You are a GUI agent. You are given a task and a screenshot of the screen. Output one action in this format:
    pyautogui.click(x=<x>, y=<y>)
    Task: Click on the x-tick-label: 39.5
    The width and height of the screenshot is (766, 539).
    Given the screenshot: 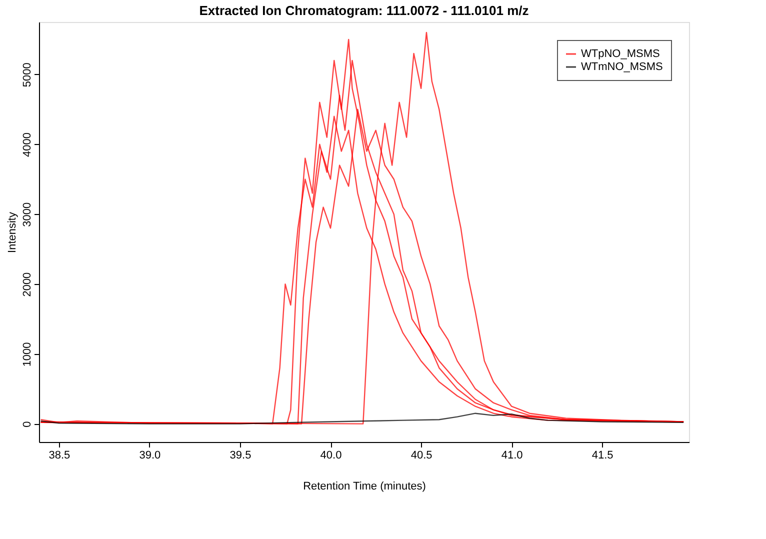 What is the action you would take?
    pyautogui.click(x=241, y=456)
    